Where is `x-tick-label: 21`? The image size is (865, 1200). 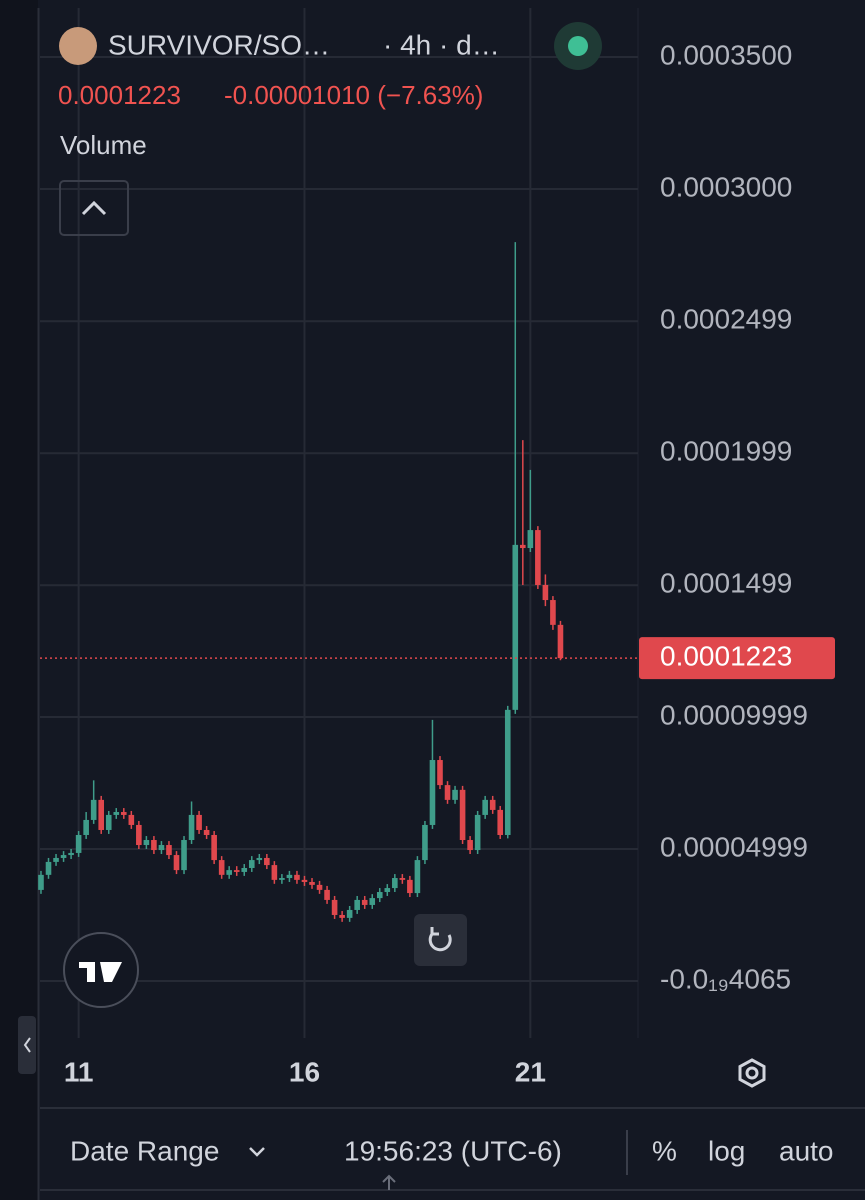 x-tick-label: 21 is located at coordinates (530, 1071).